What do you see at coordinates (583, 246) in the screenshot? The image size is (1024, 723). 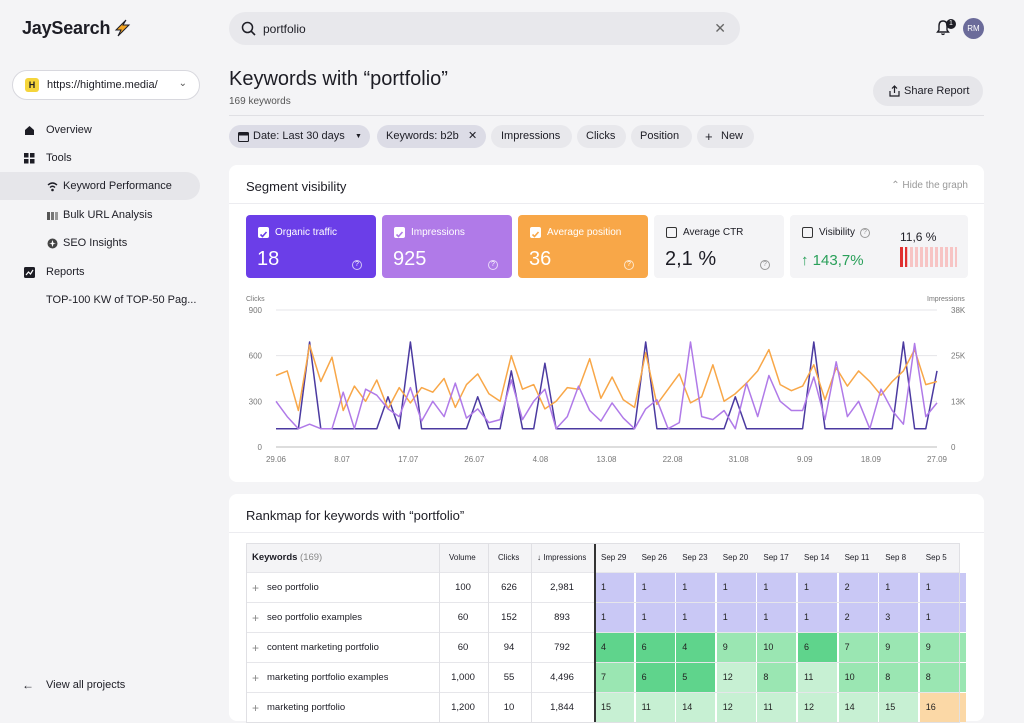 I see `metric-average-position: Average position 36 ?` at bounding box center [583, 246].